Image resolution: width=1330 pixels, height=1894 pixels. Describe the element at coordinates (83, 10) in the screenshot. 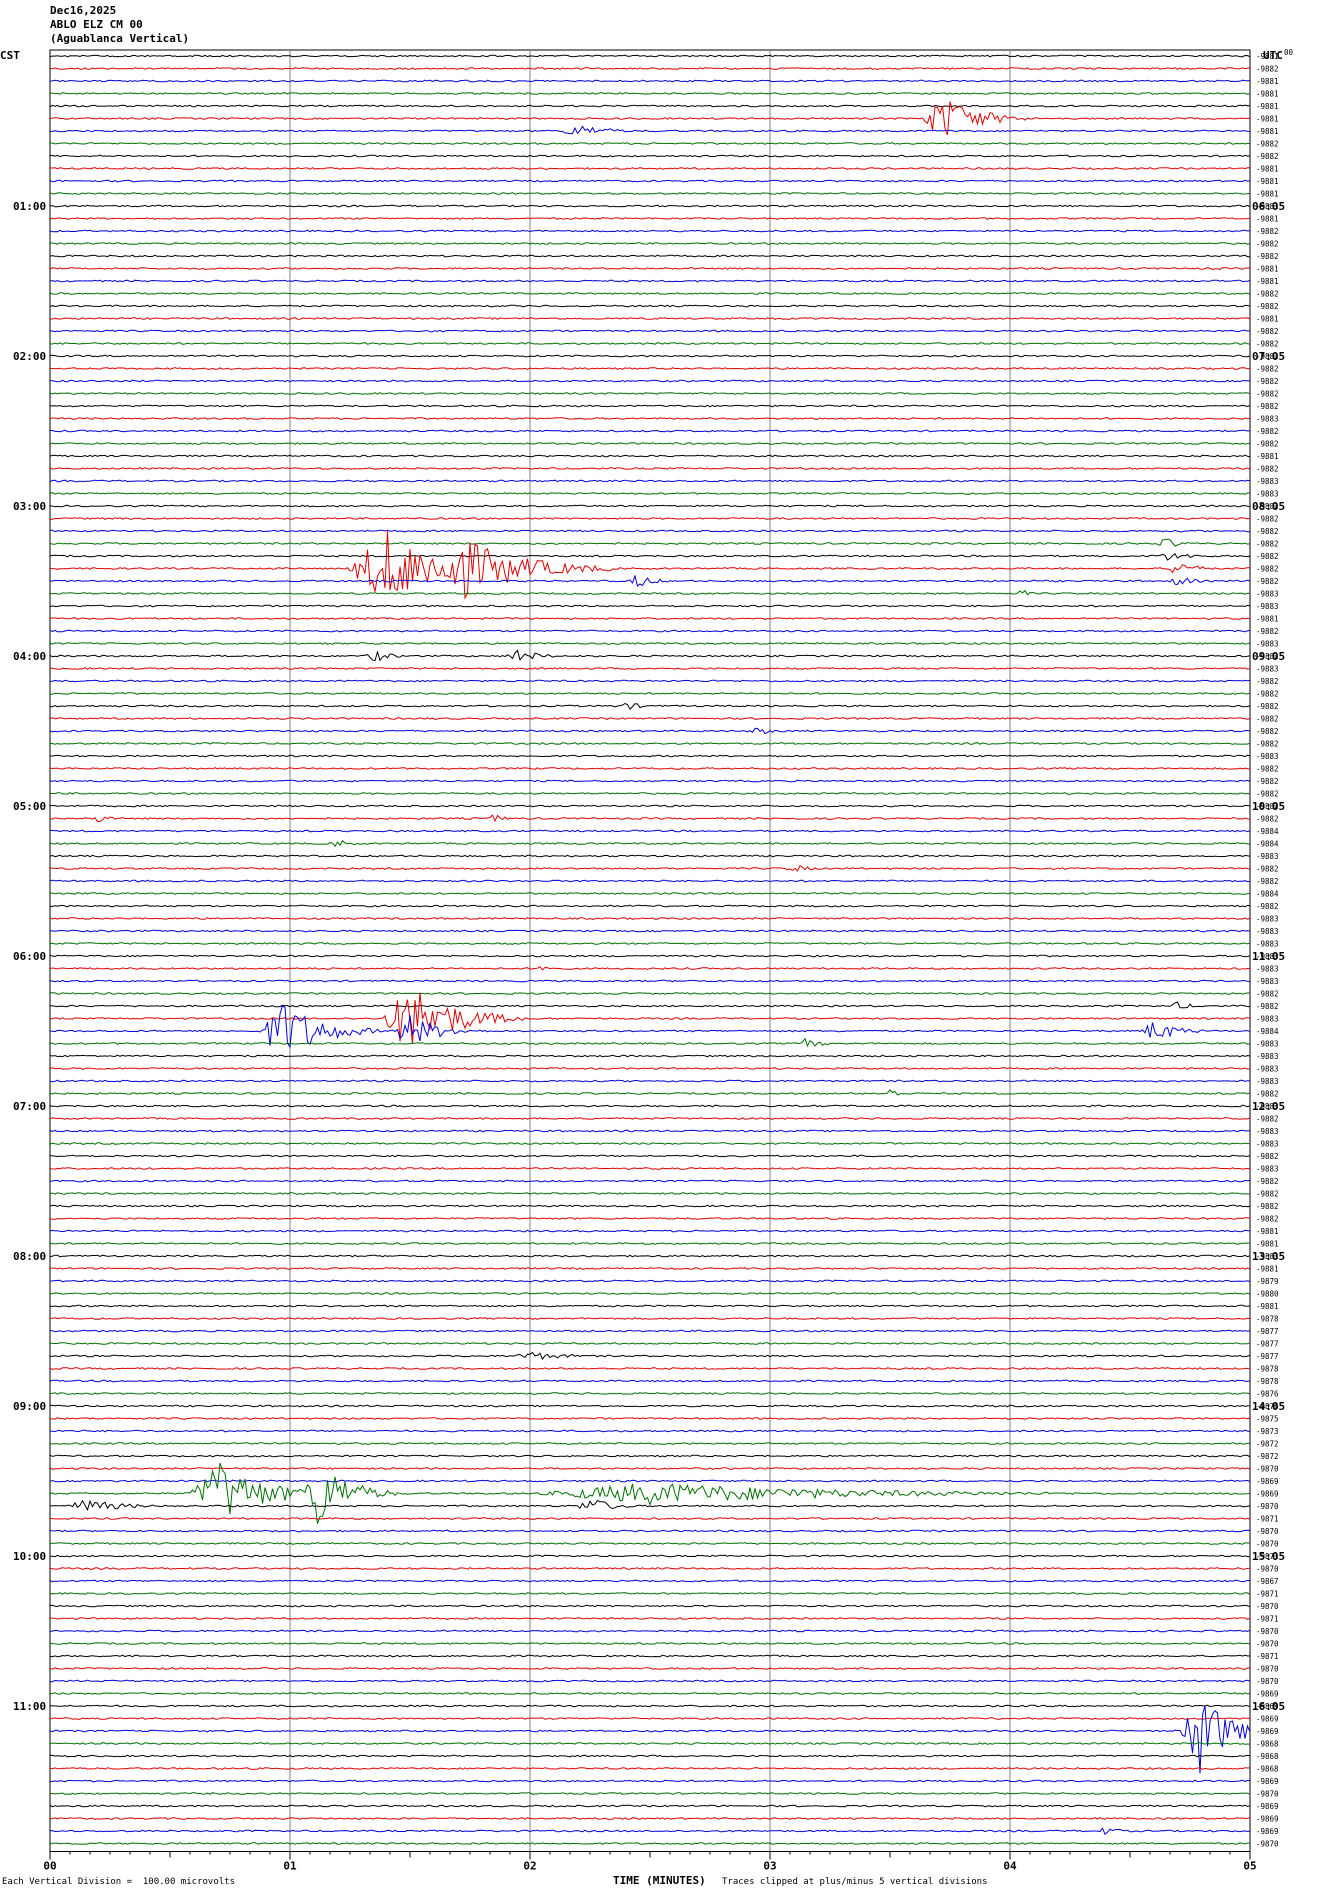

I see `chart-date: Dec16,2025` at that location.